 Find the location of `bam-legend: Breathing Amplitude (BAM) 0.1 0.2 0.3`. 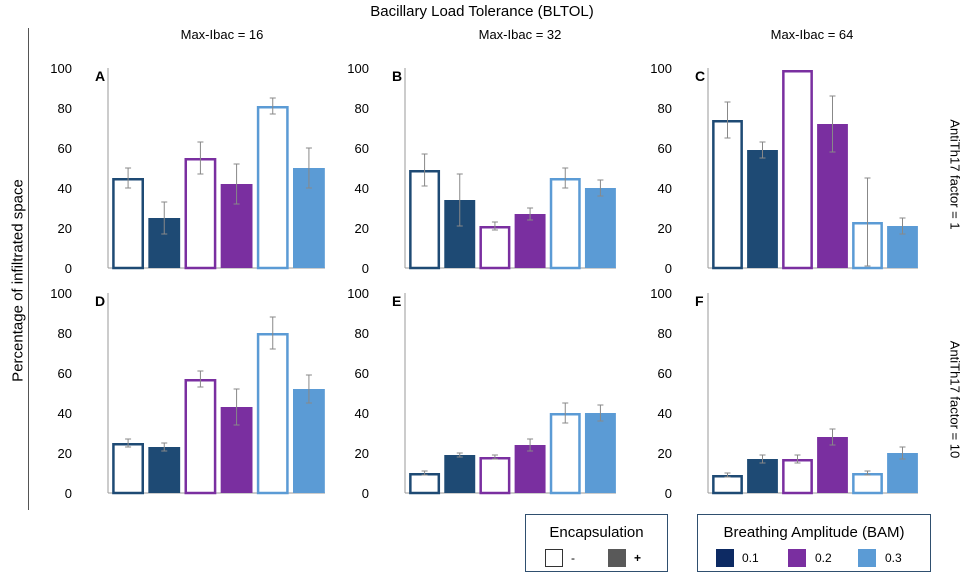

bam-legend: Breathing Amplitude (BAM) 0.1 0.2 0.3 is located at coordinates (814, 543).